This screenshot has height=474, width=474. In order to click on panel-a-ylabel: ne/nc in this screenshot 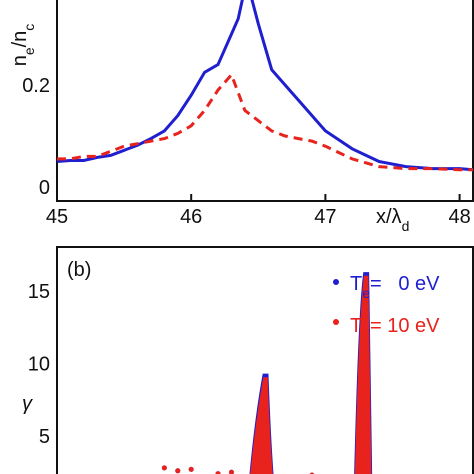, I will do `click(23, 45)`.